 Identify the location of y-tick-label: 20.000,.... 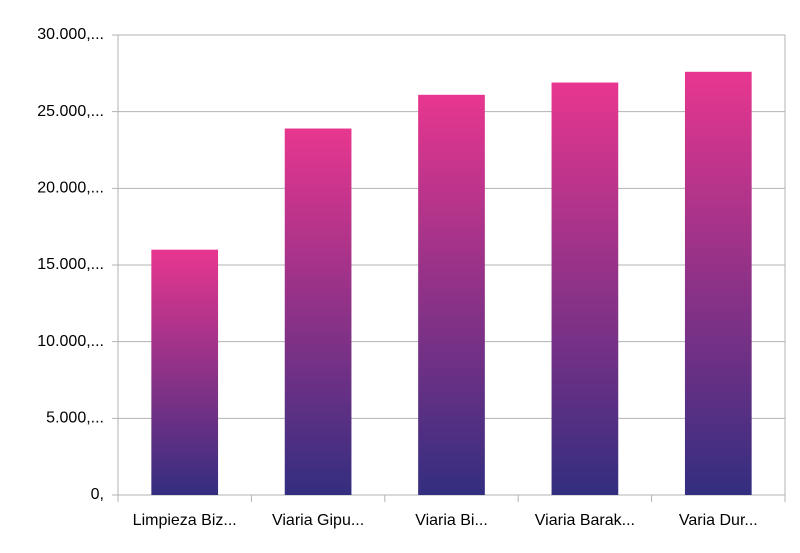
(70, 188).